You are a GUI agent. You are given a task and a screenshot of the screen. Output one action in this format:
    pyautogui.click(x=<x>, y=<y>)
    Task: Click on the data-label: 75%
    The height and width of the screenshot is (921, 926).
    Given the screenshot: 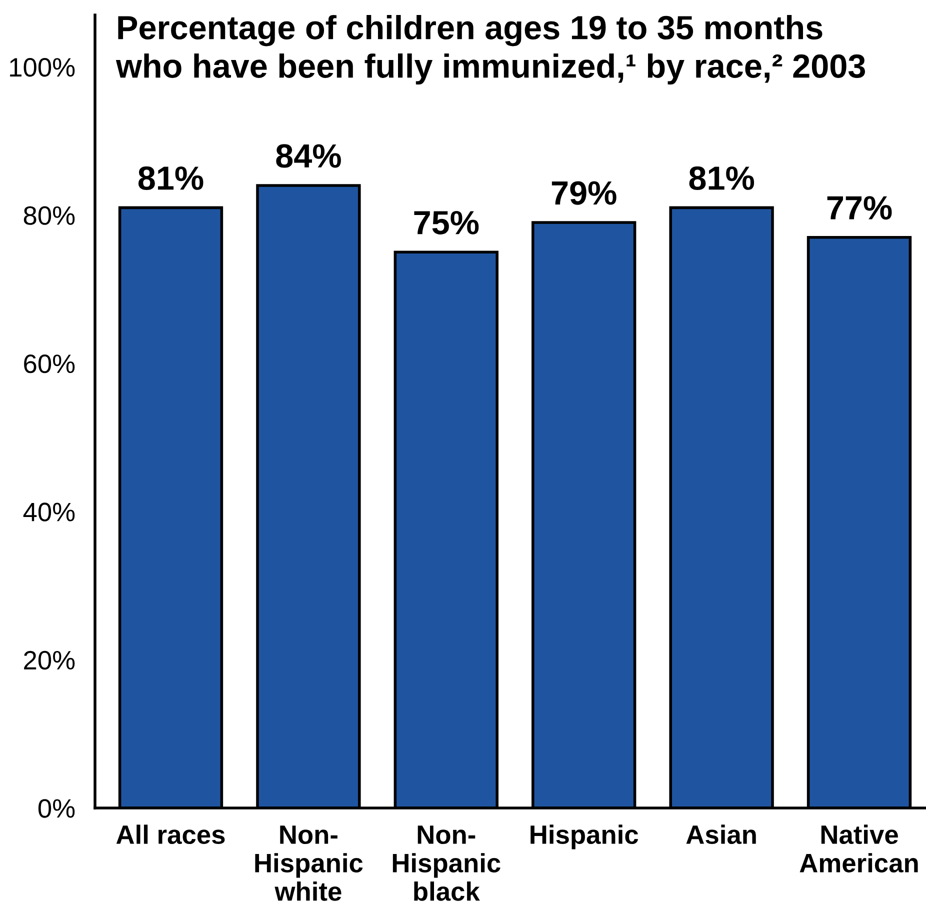 What is the action you would take?
    pyautogui.click(x=446, y=222)
    